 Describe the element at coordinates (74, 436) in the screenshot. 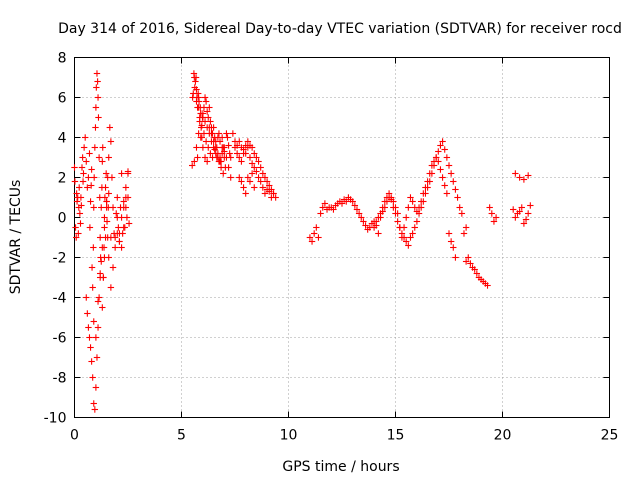

I see `x-tick-label: 0` at that location.